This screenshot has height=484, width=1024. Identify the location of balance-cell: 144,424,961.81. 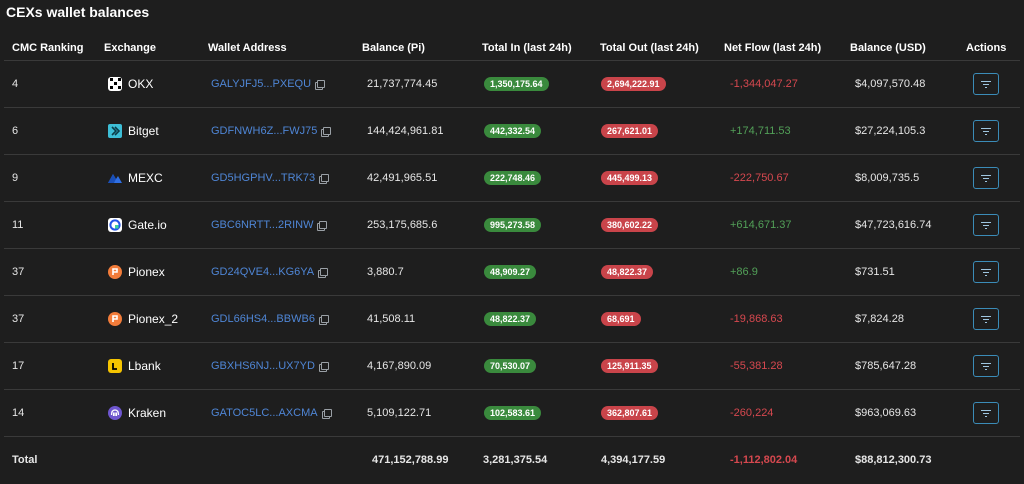
(405, 131).